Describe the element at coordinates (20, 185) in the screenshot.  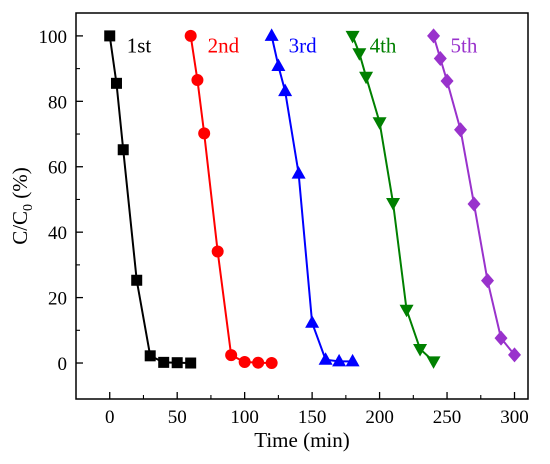
I see `y-axis-label-tail: (%)` at that location.